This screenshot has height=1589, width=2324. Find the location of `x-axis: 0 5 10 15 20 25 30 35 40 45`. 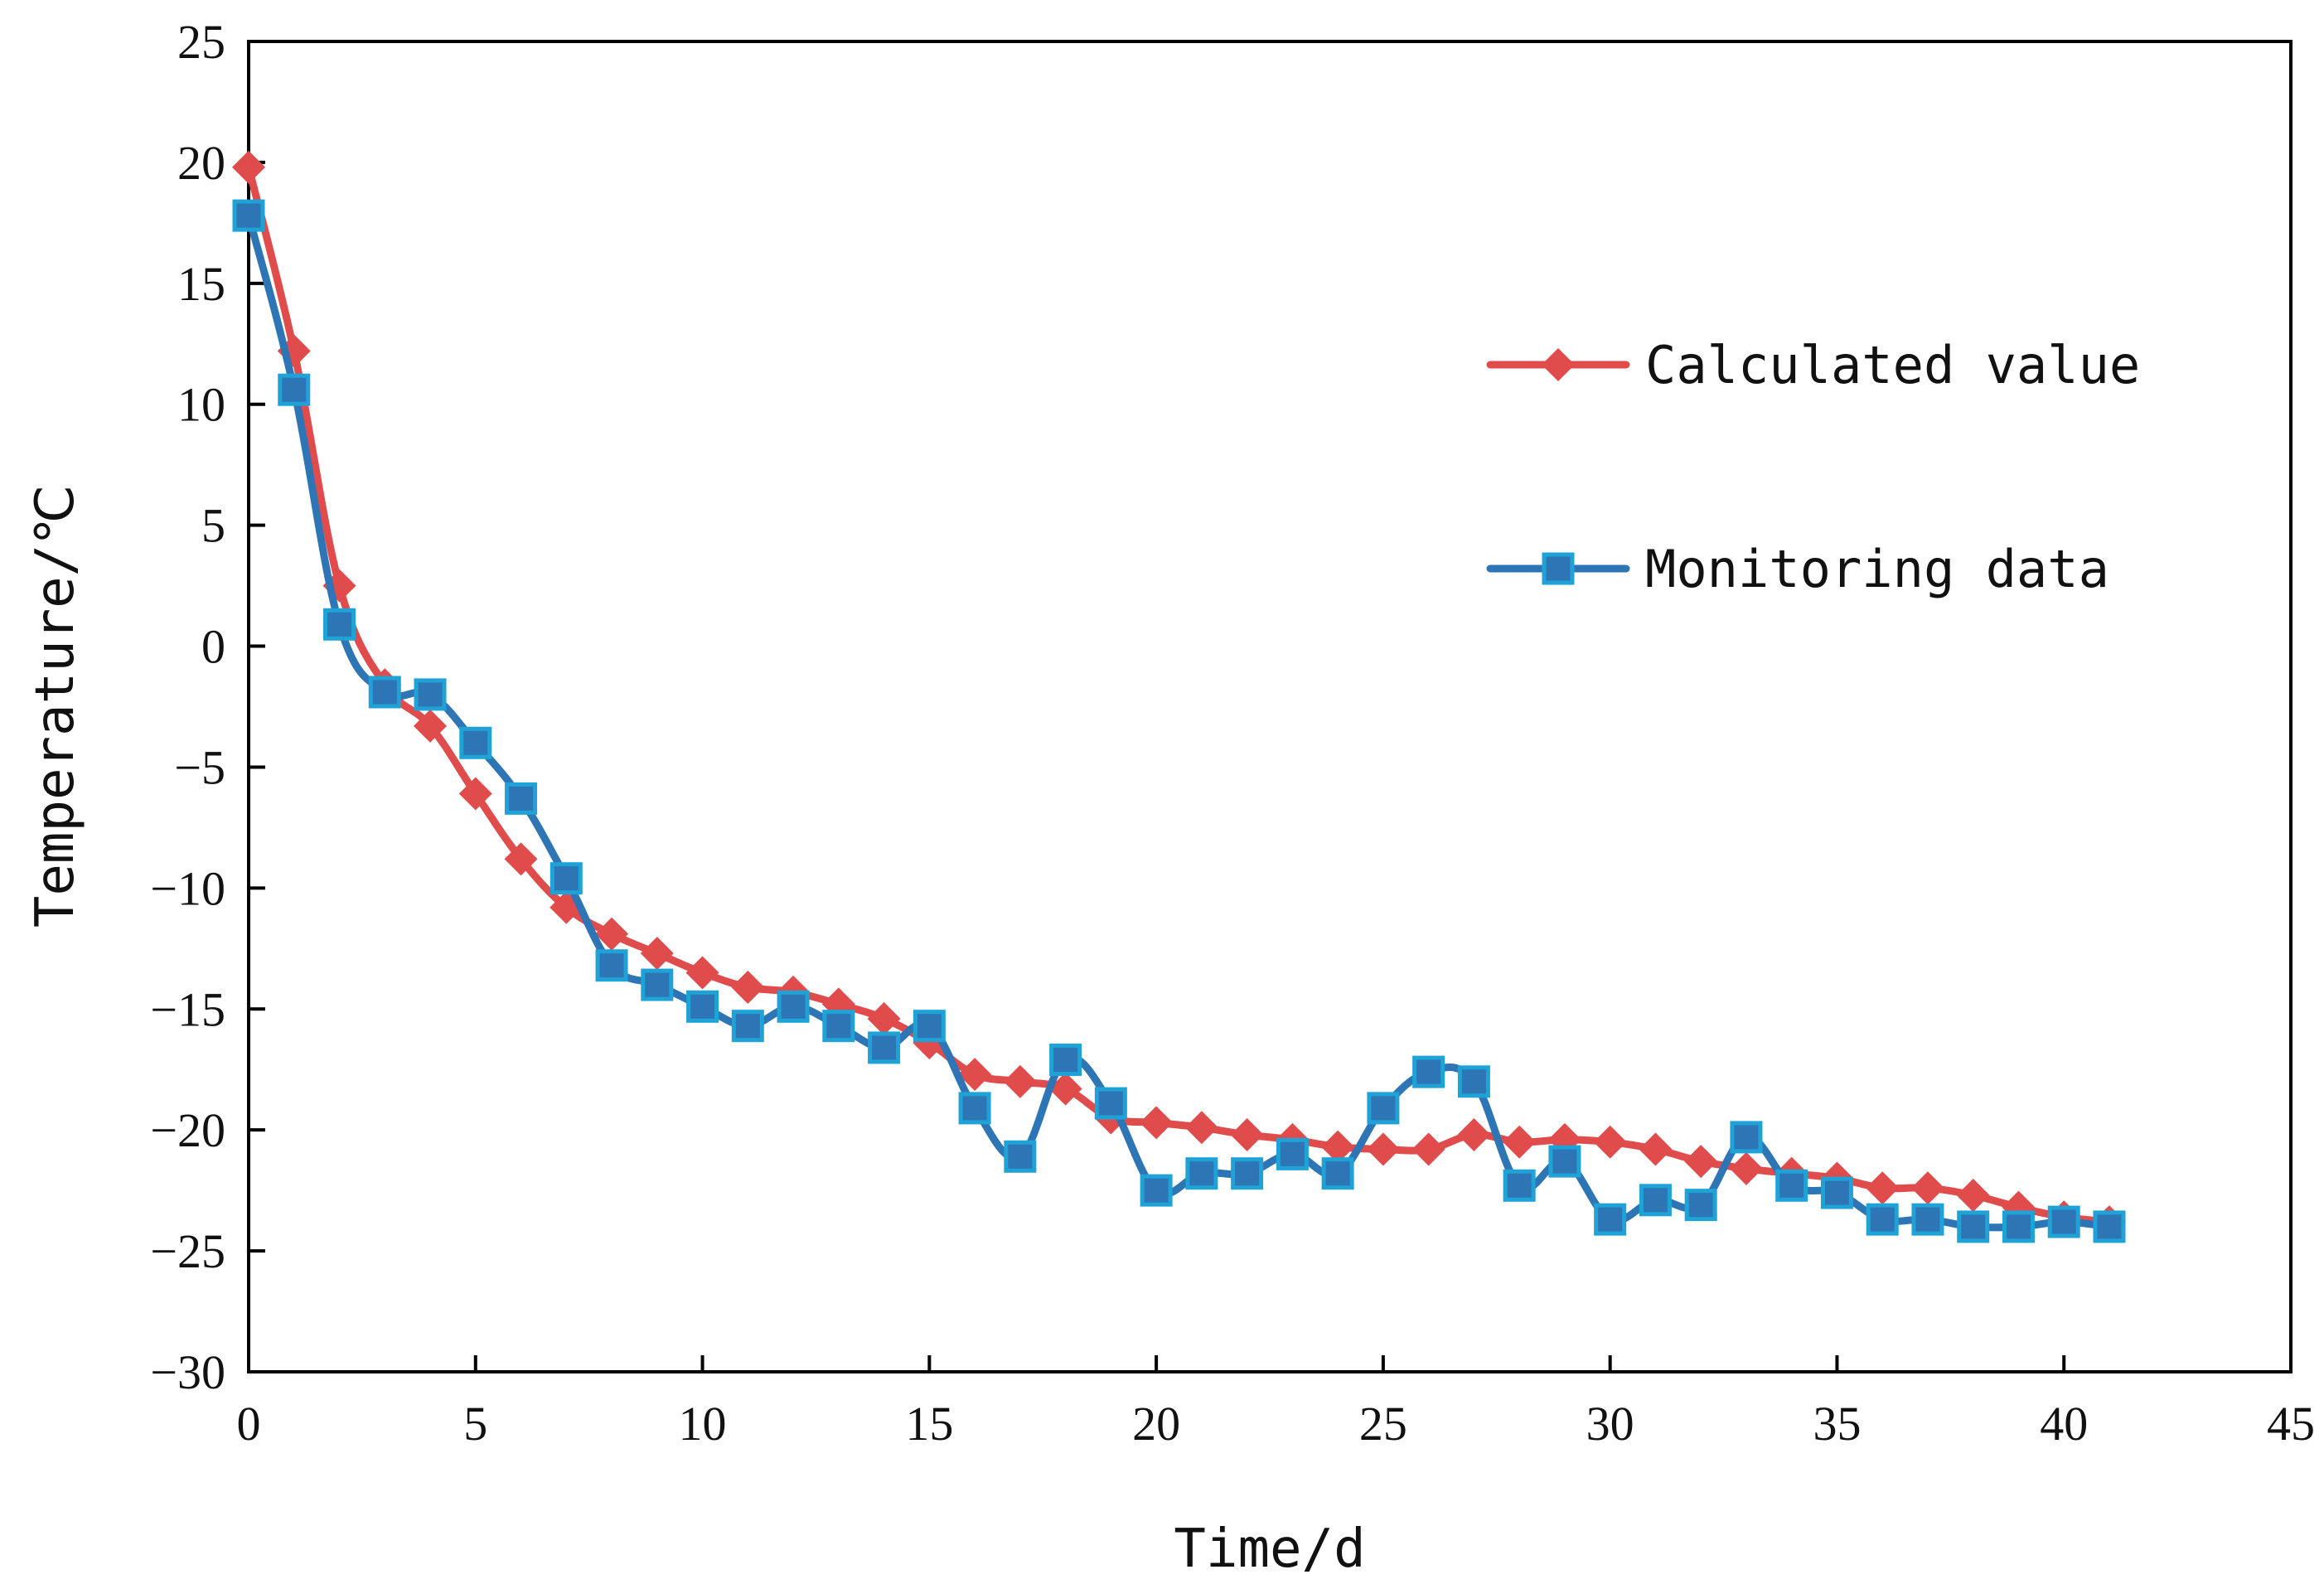

x-axis: 0 5 10 15 20 25 30 35 40 45 is located at coordinates (1276, 1403).